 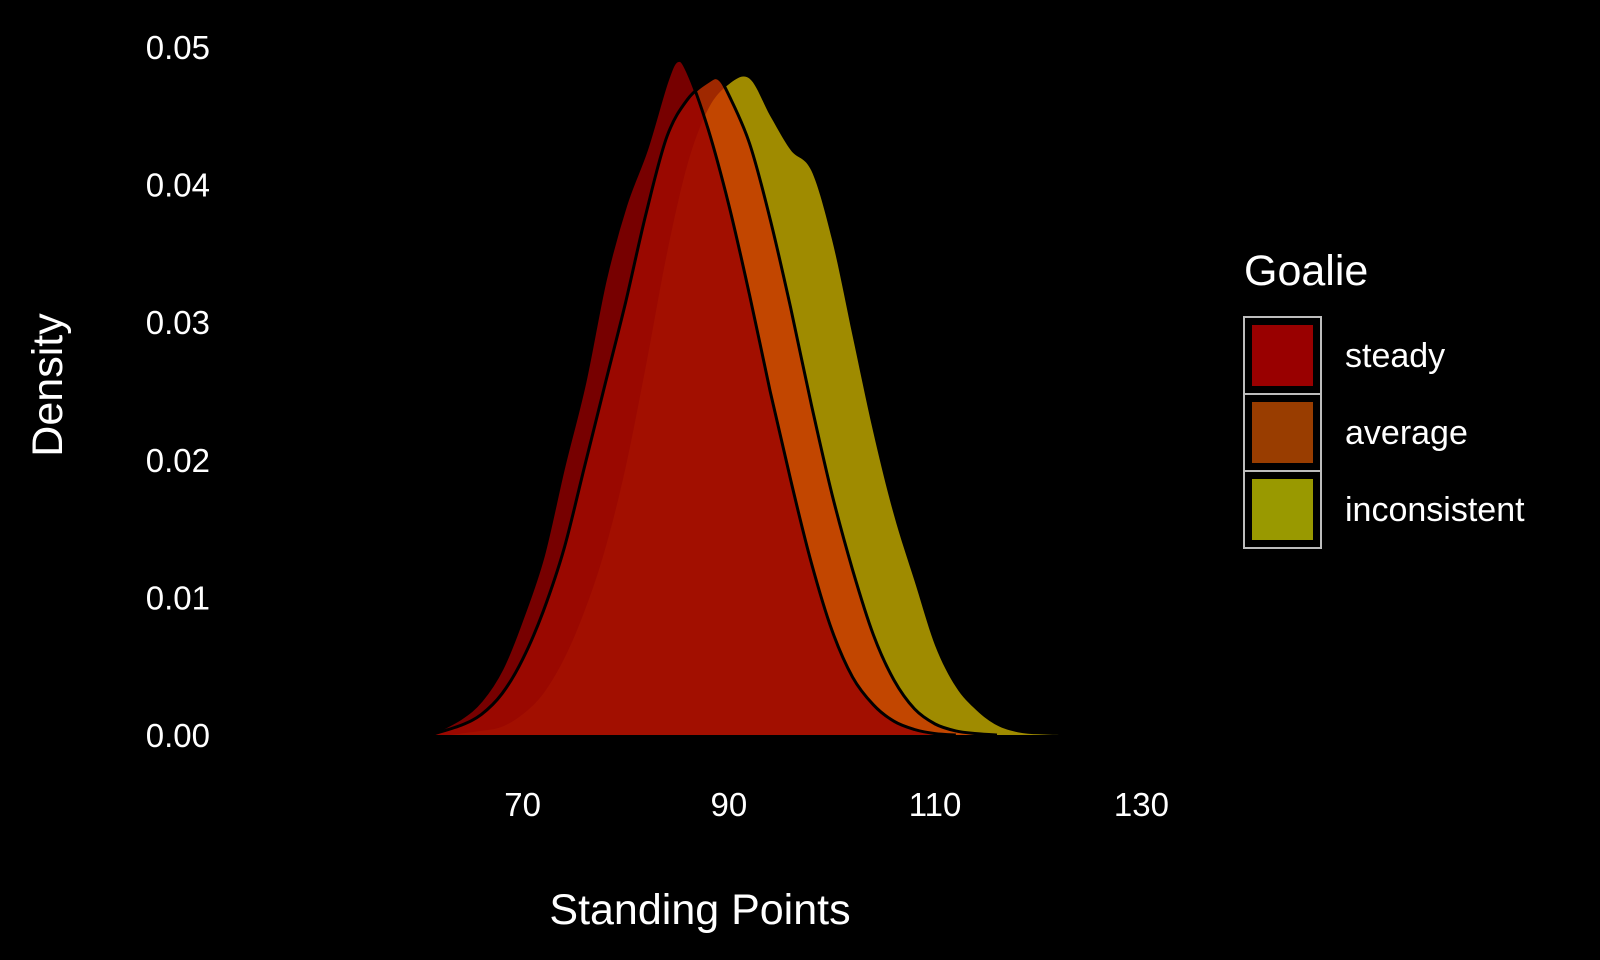 What do you see at coordinates (1395, 356) in the screenshot?
I see `legend-label-steady: steady` at bounding box center [1395, 356].